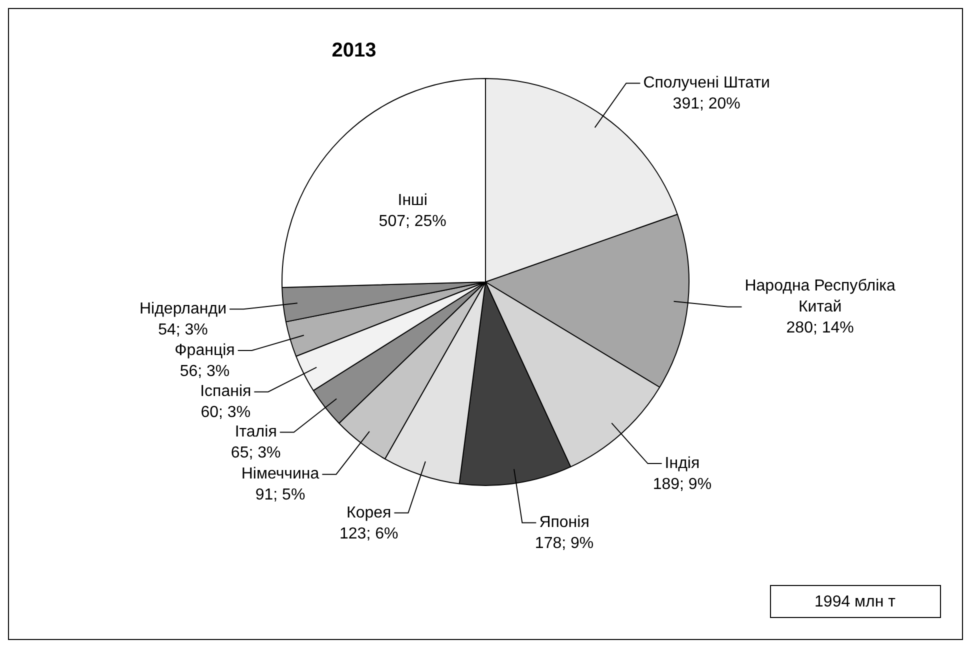 Image resolution: width=971 pixels, height=648 pixels. Describe the element at coordinates (204, 350) in the screenshot. I see `slice-label: Франція` at that location.